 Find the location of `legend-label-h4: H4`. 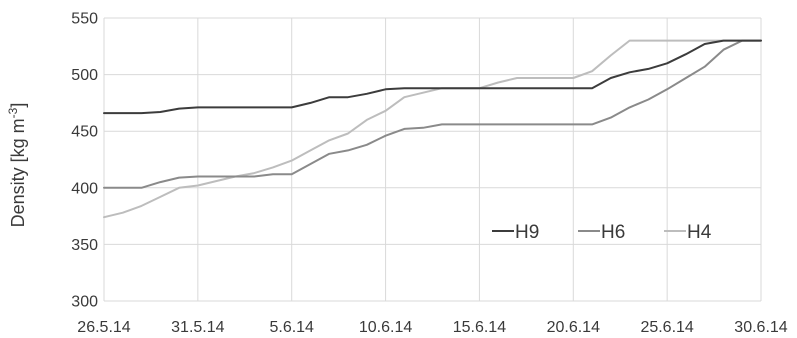

legend-label-h4: H4 is located at coordinates (699, 232).